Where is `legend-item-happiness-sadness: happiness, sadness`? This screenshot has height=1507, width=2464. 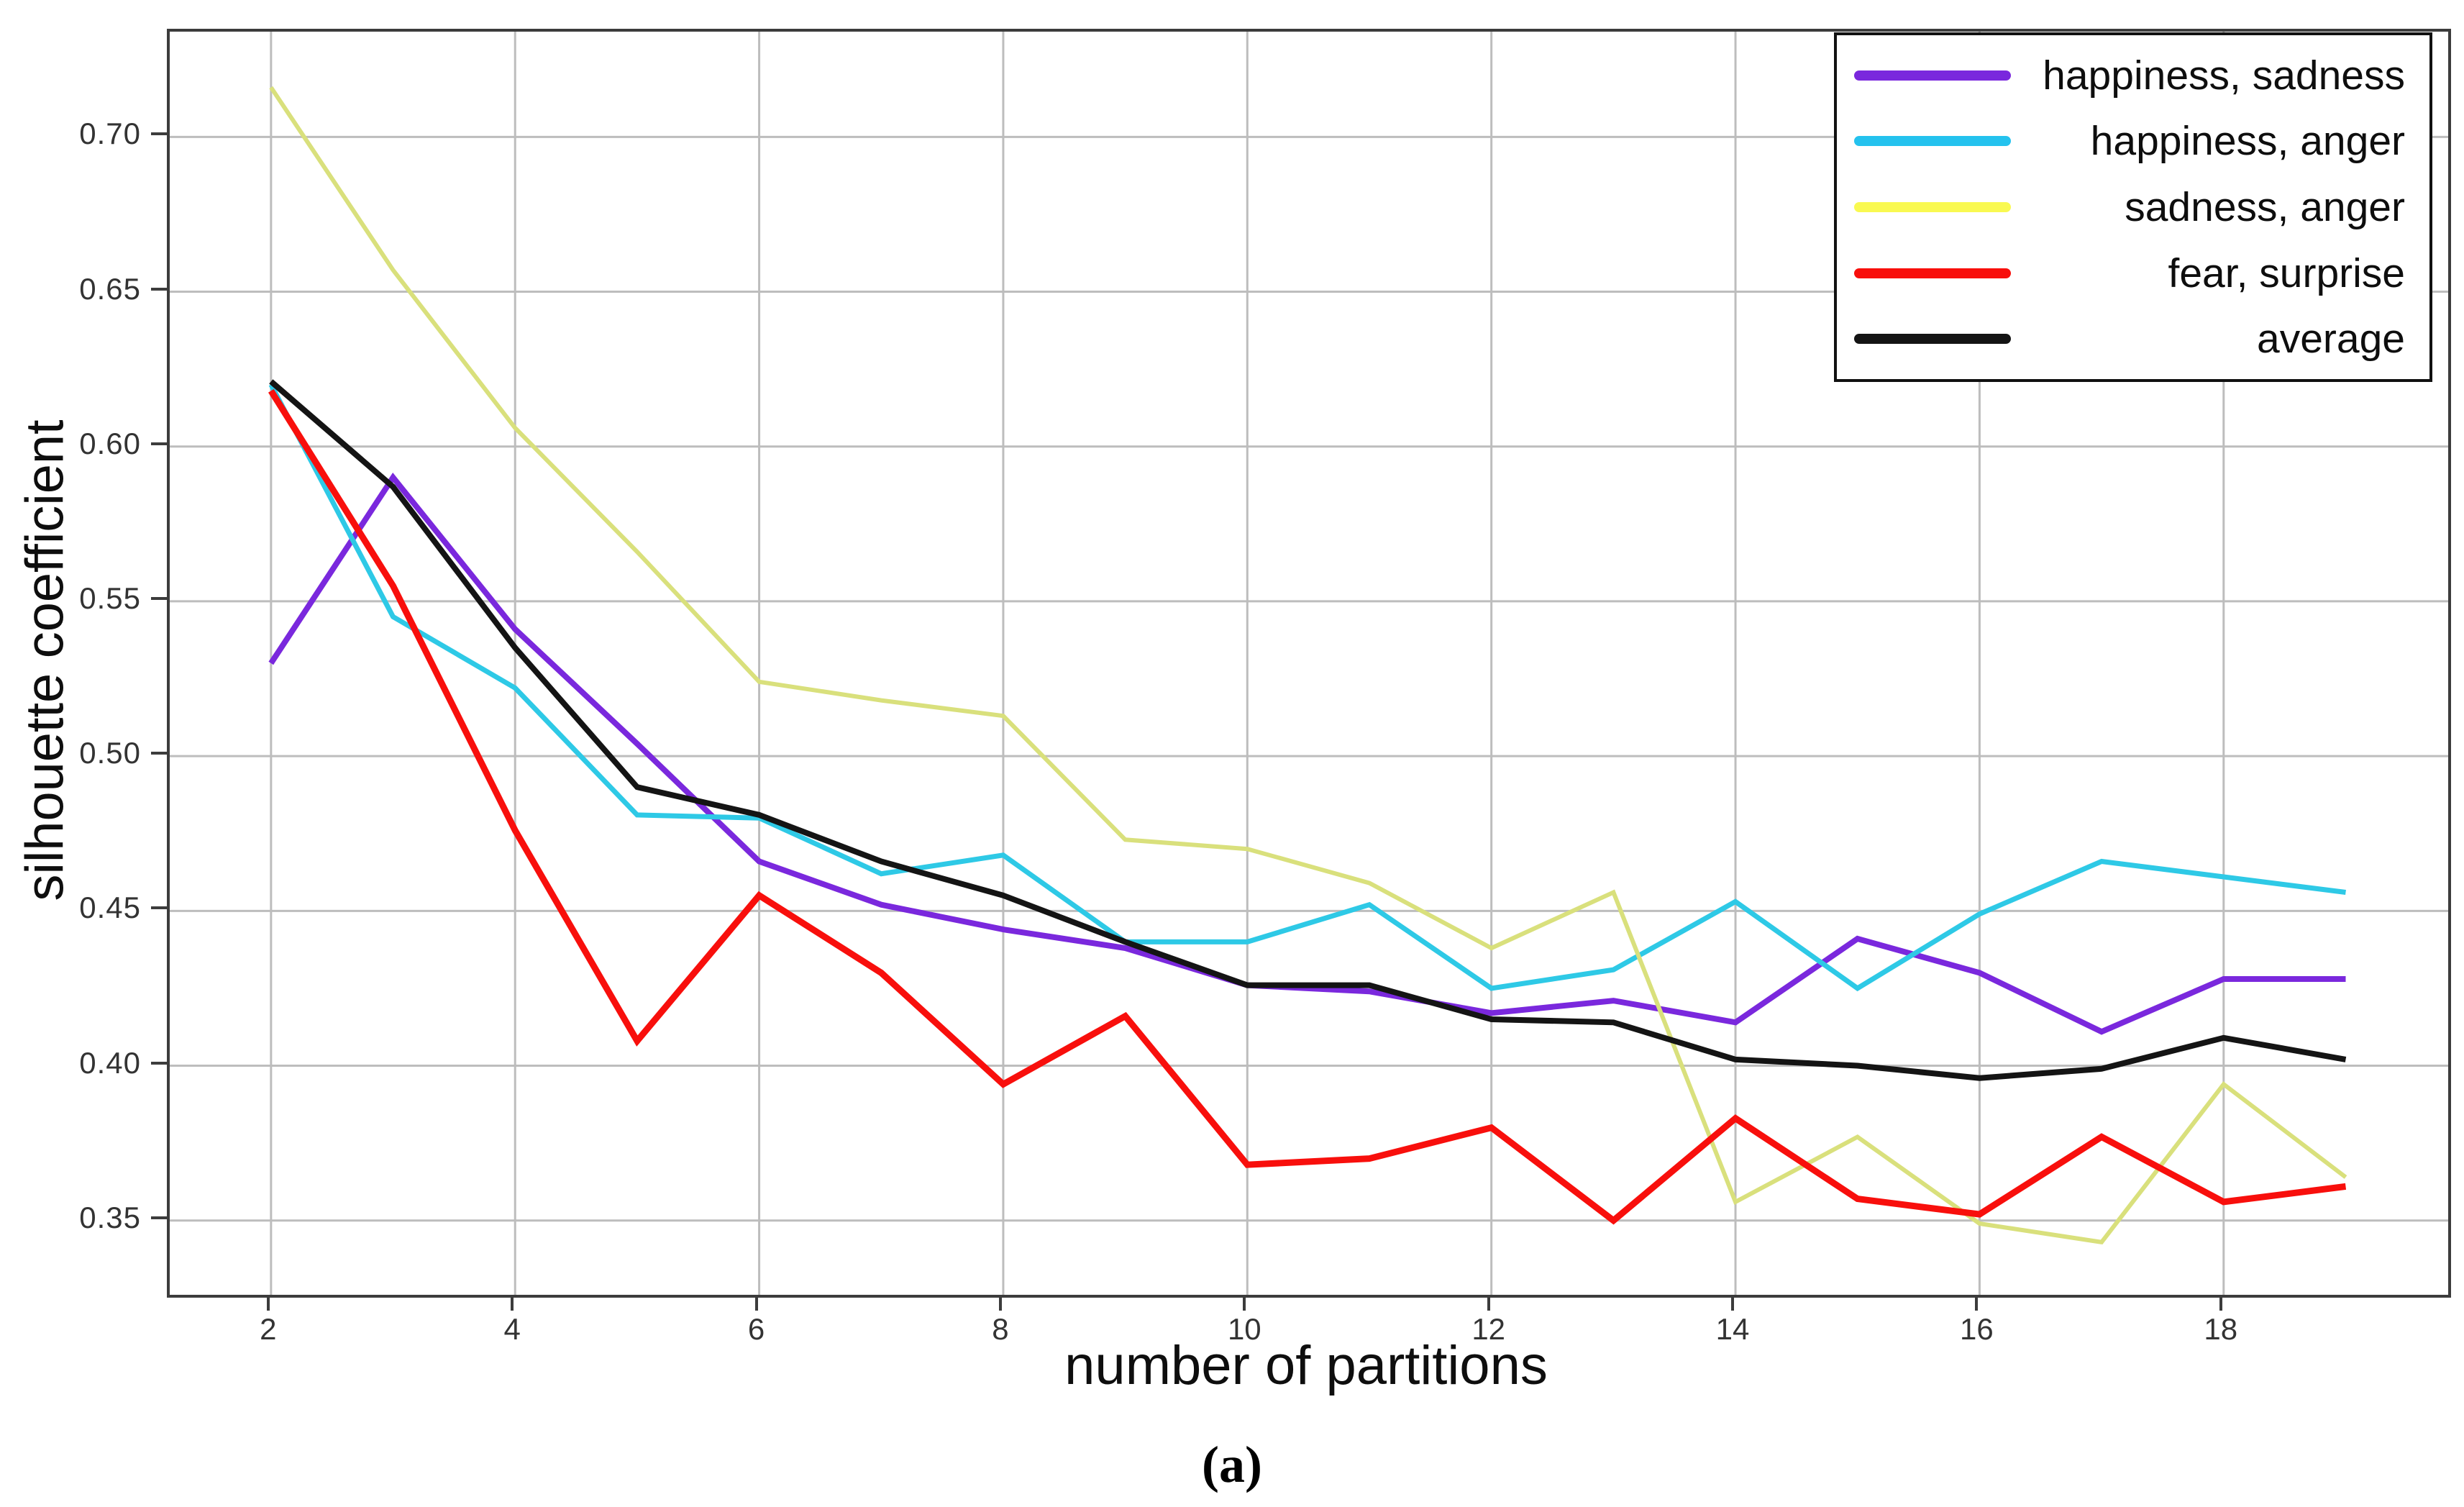 legend-item-happiness-sadness: happiness, sadness is located at coordinates (2129, 75).